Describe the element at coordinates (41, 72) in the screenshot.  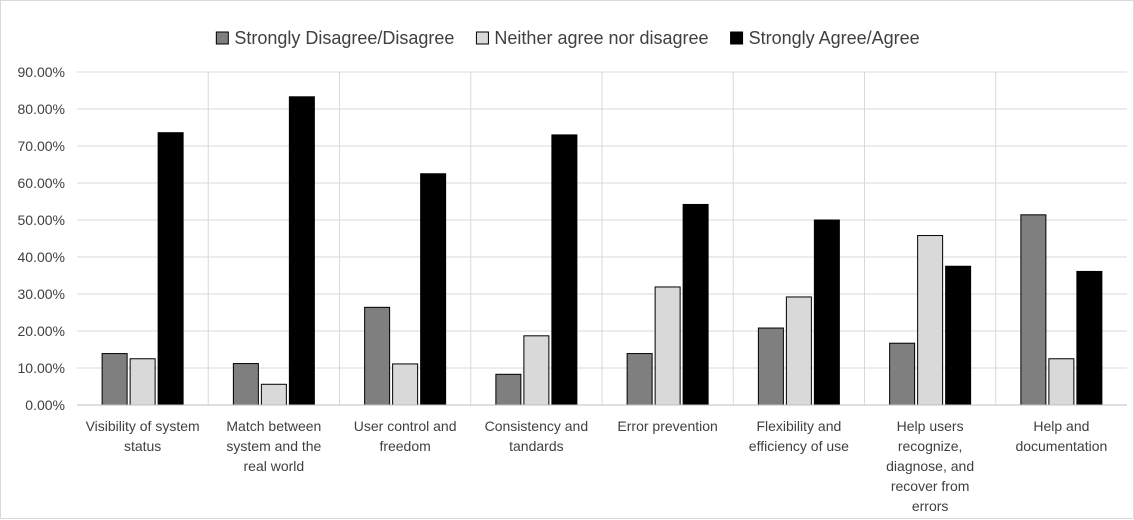
I see `y-tick-label: 90.00%` at that location.